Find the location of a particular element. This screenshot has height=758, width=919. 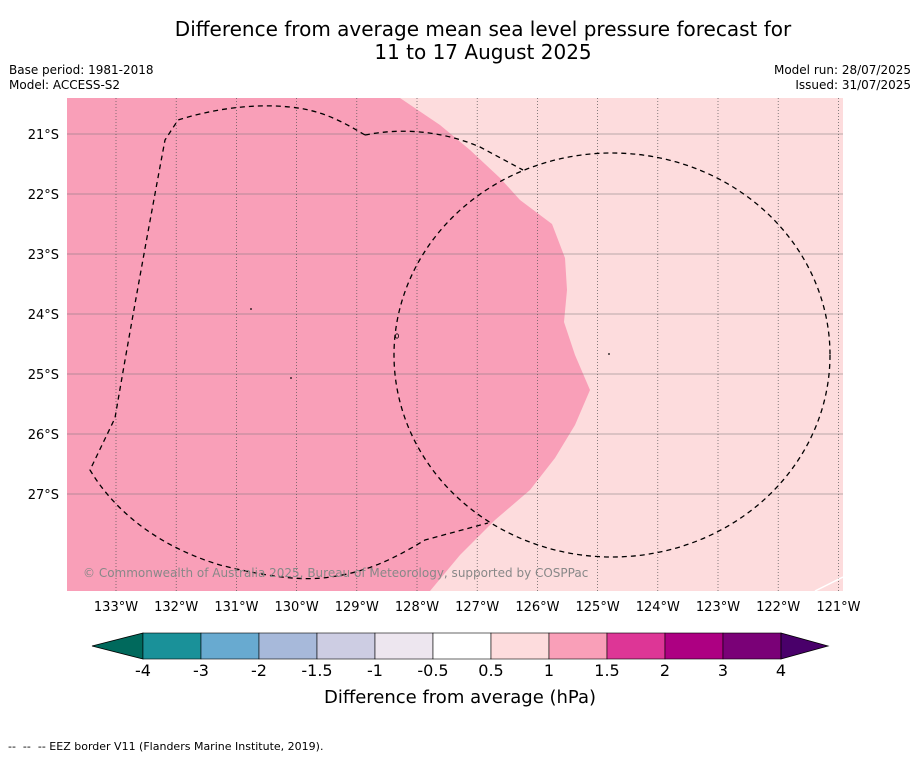

meta-right: Model run: 28/07/2025 Issued: 31/07/2025 is located at coordinates (842, 78).